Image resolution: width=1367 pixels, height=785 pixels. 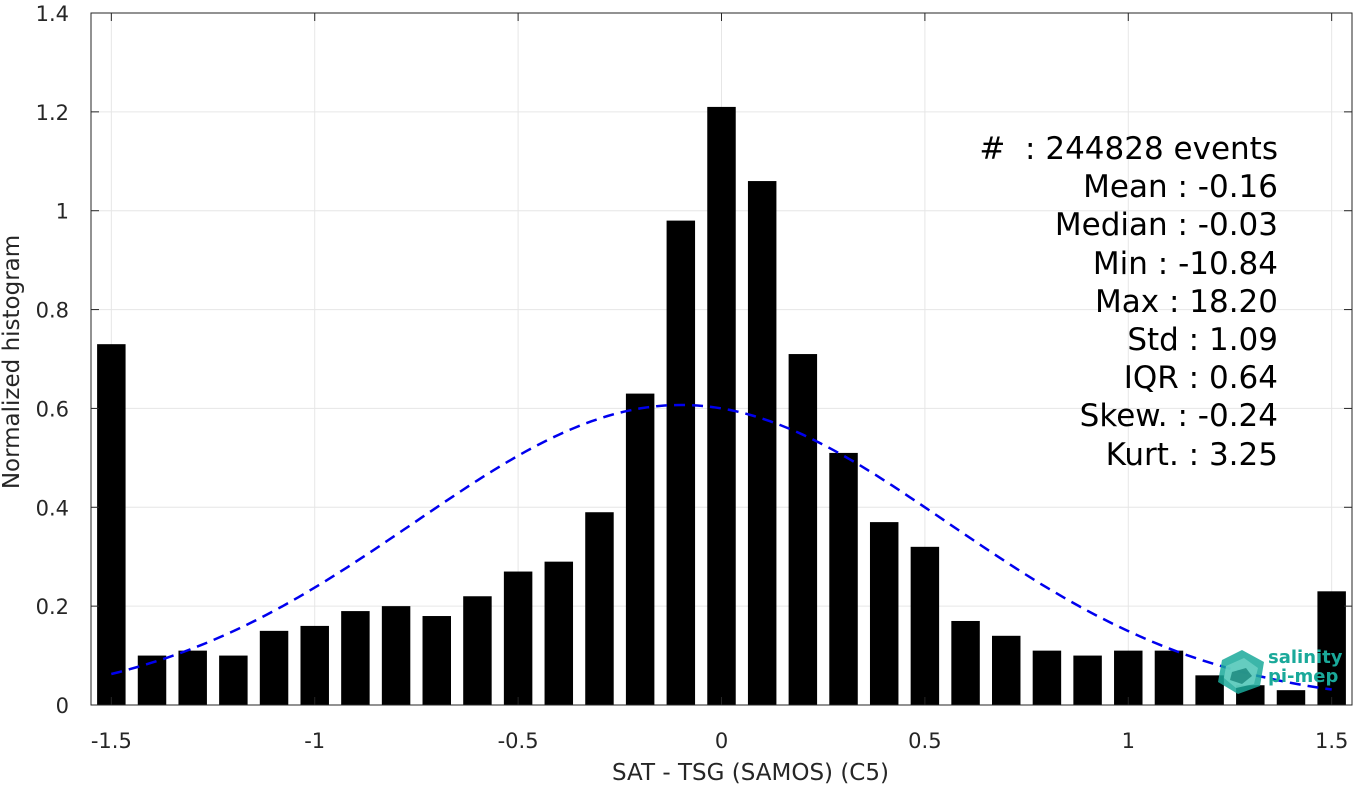 I want to click on stat-iqr: IQR : 0.64, so click(x=1200, y=378).